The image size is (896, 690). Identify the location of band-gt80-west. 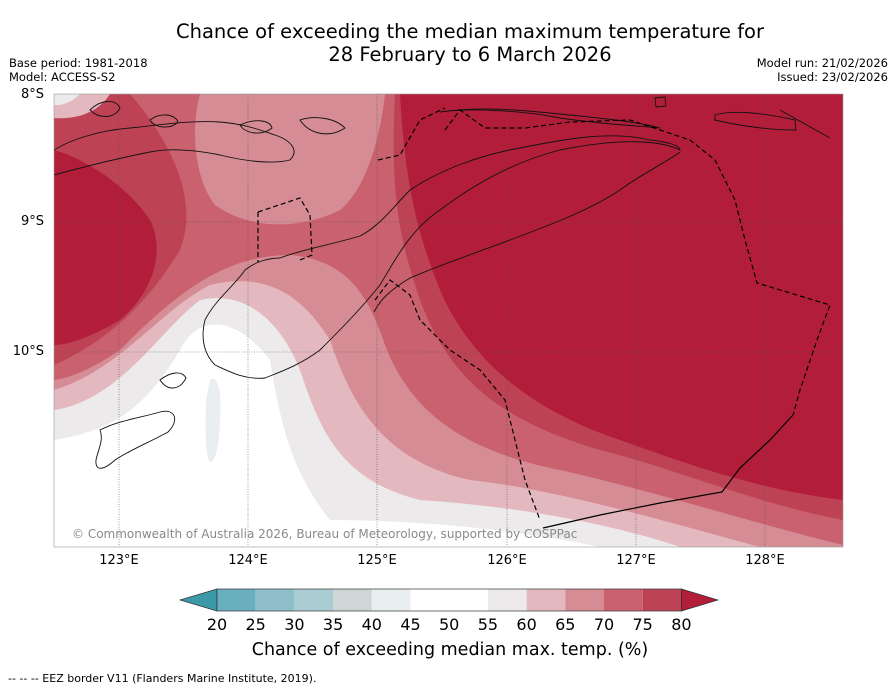
(105, 247).